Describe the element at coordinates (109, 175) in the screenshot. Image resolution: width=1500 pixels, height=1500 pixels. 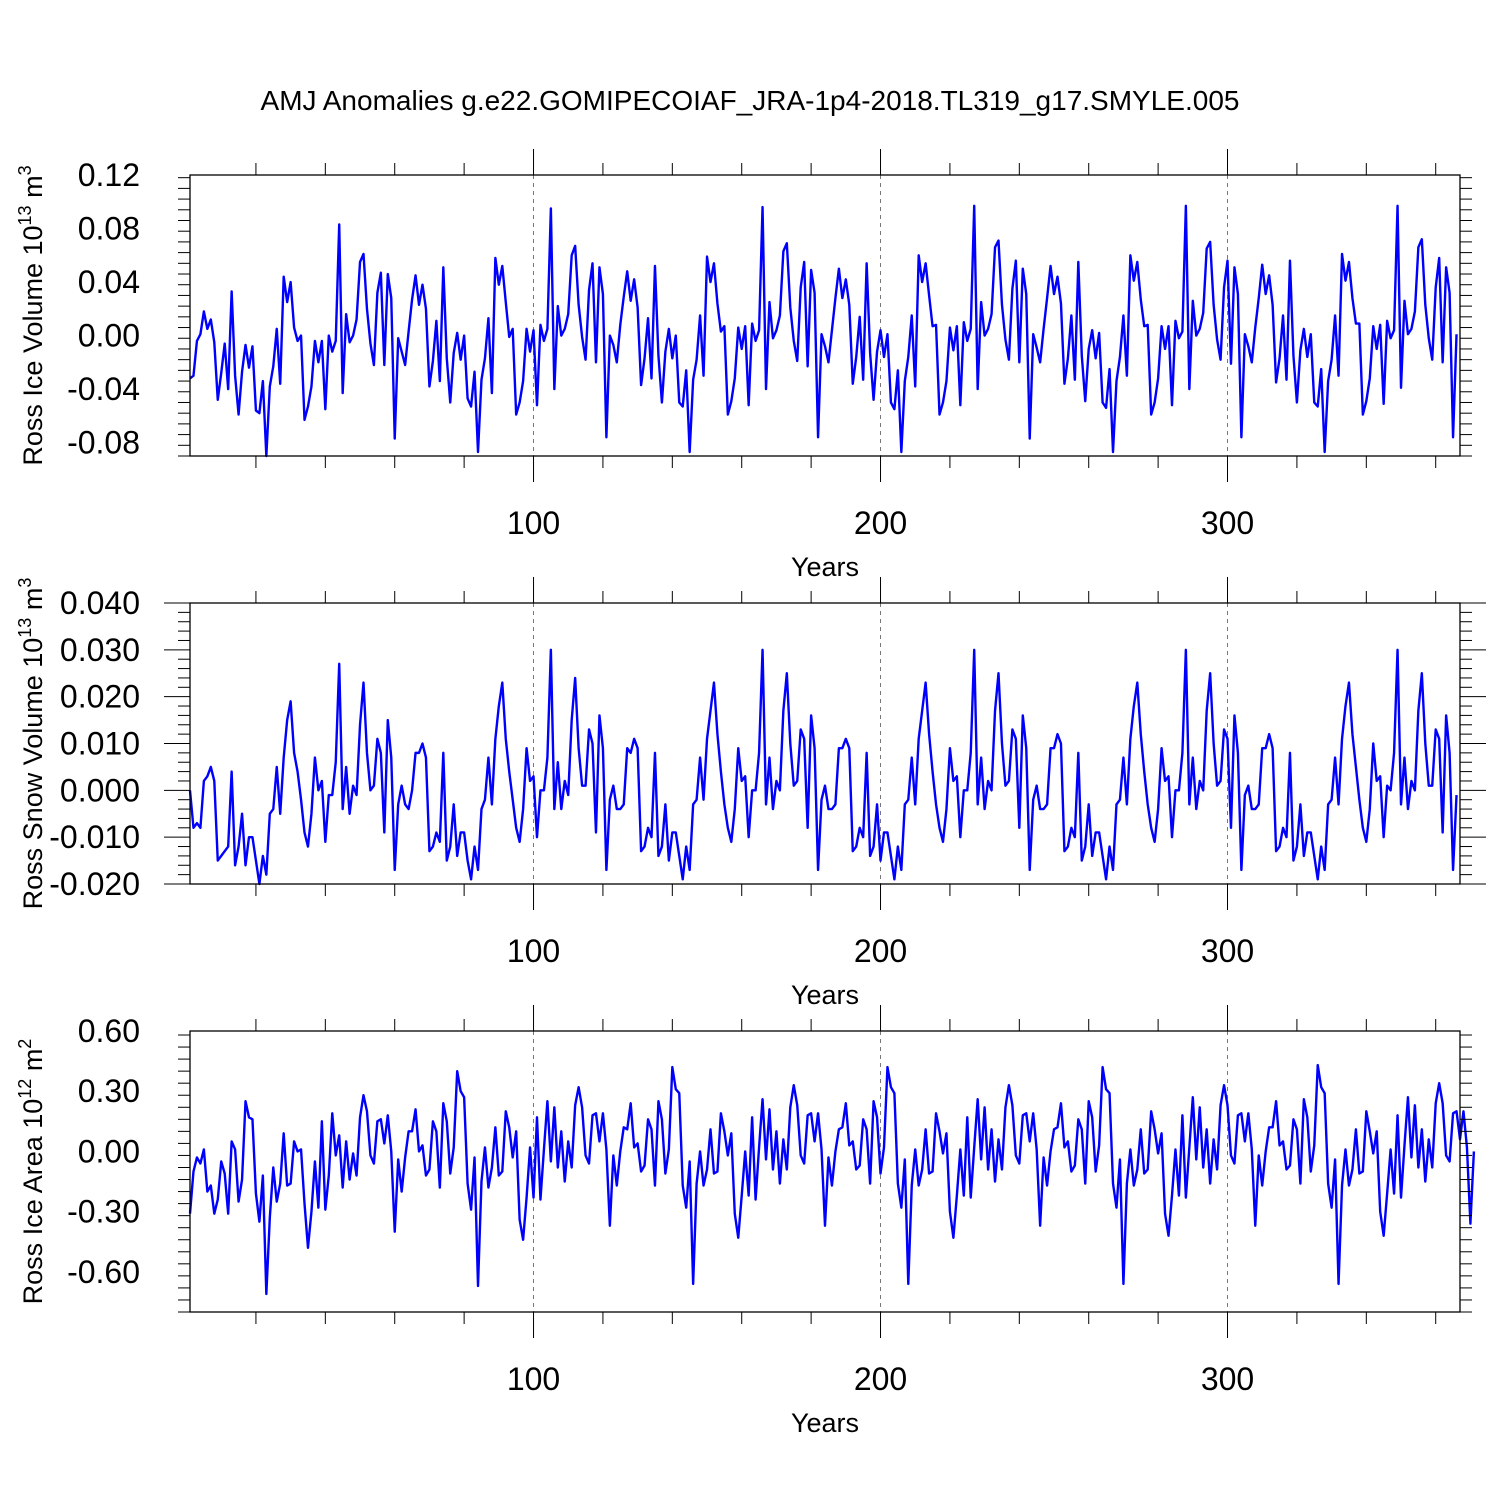
I see `y-tick-label: 0.12` at that location.